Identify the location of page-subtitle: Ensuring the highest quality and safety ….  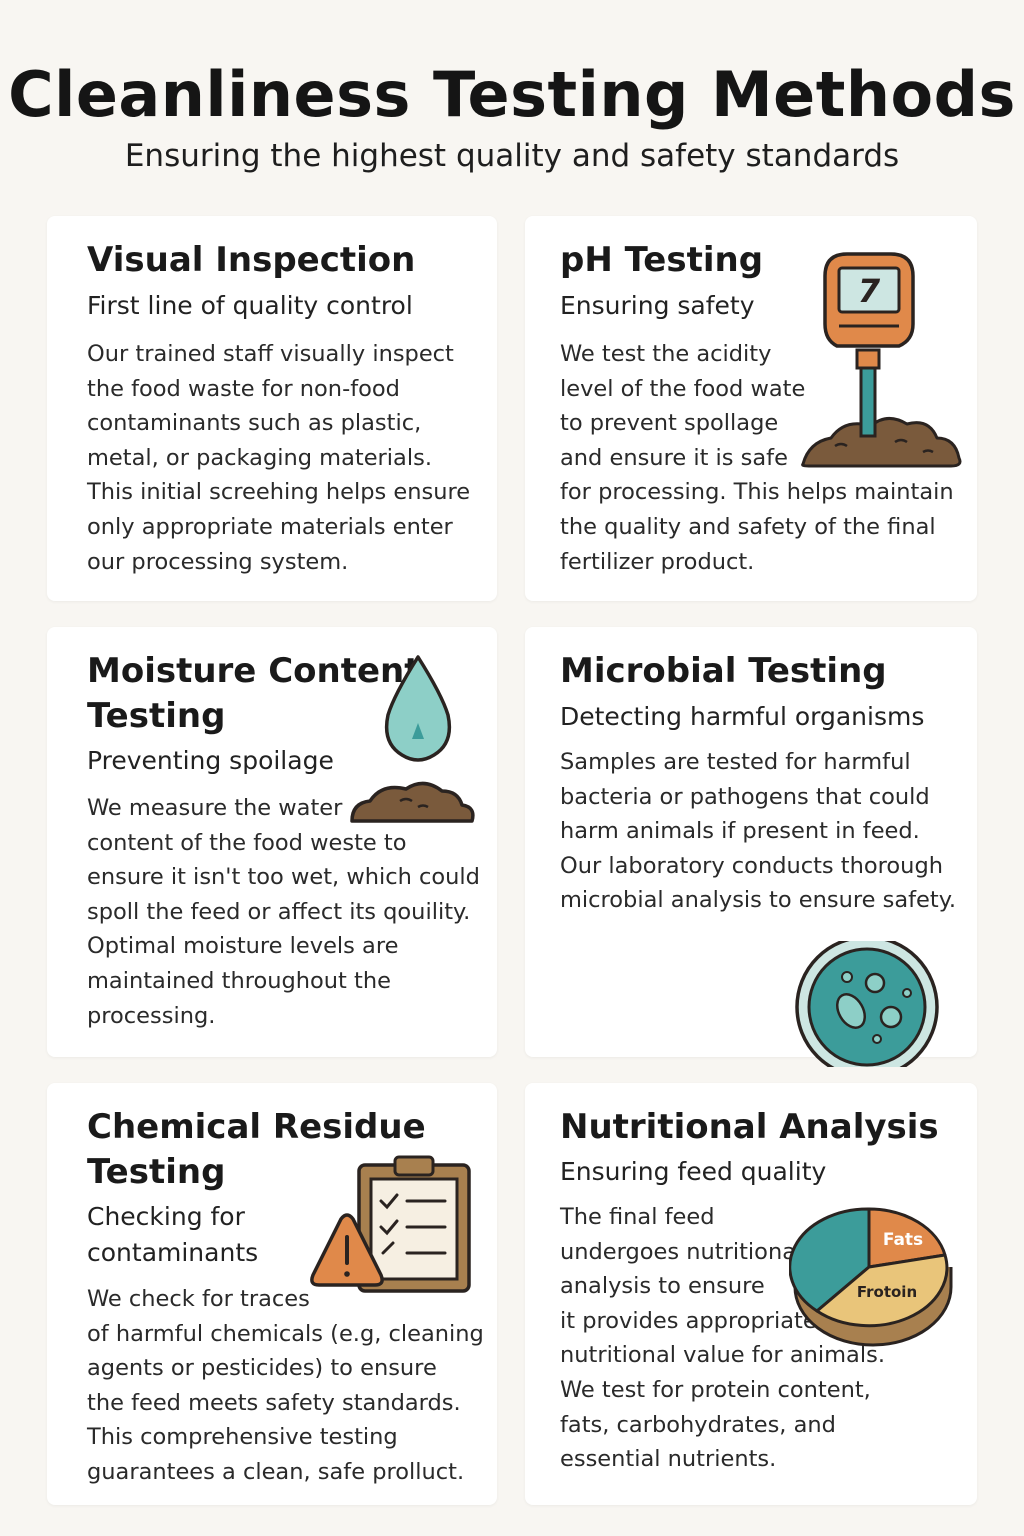
(512, 156).